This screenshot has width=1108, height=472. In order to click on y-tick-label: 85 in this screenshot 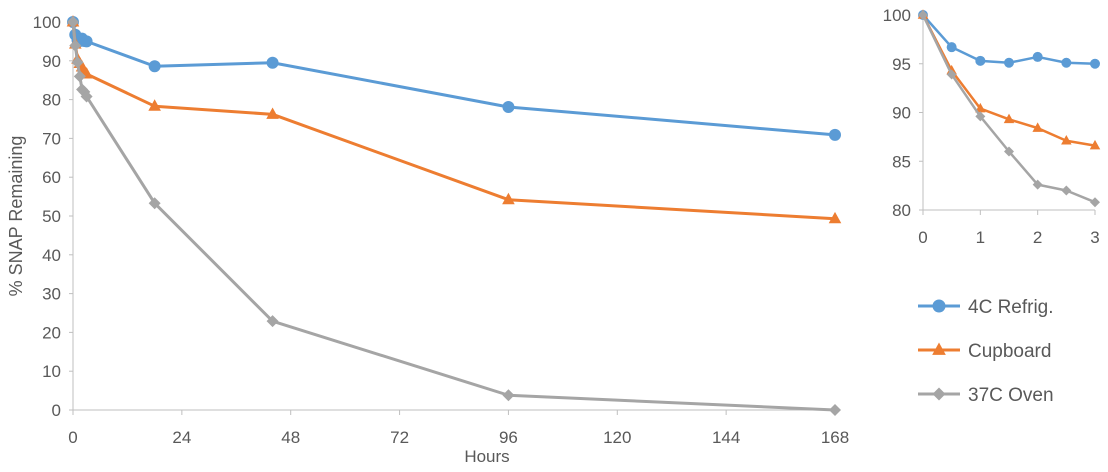, I will do `click(901, 161)`.